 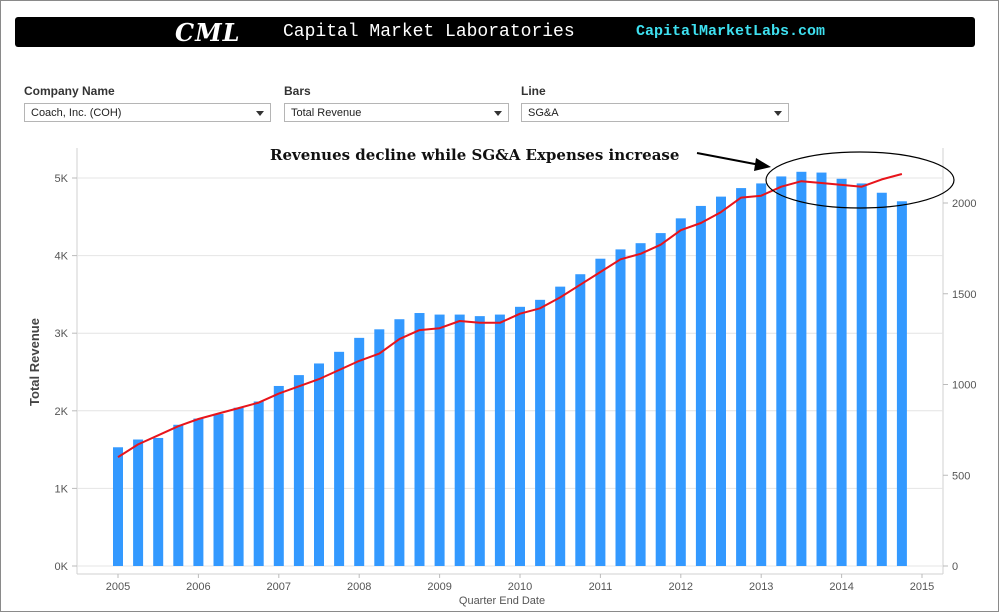 What do you see at coordinates (502, 601) in the screenshot?
I see `x-axis-title: Quarter End Date` at bounding box center [502, 601].